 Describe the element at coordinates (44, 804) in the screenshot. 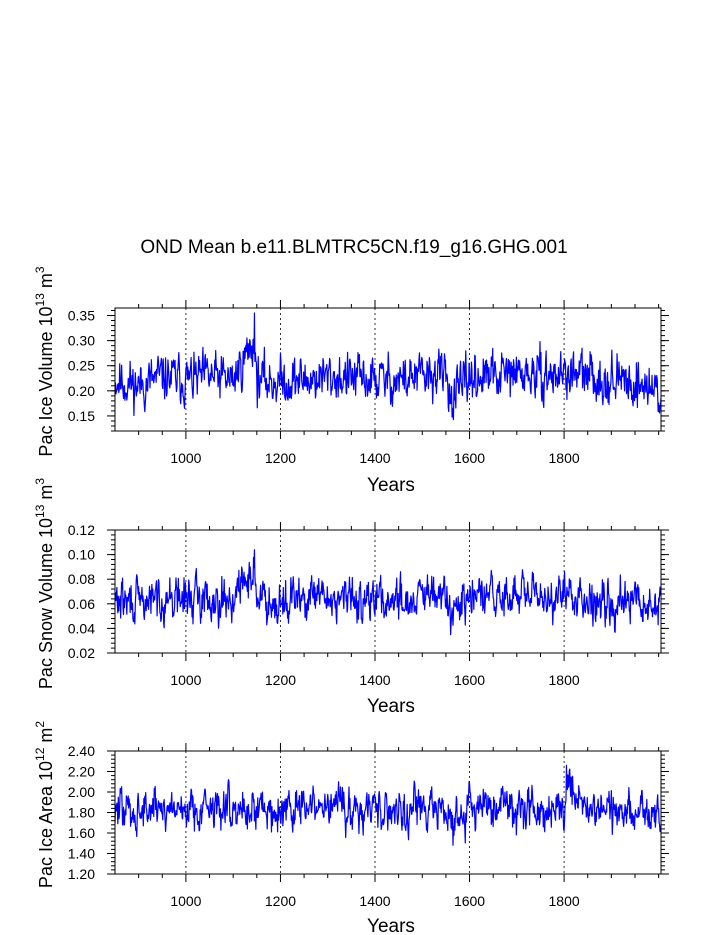

I see `y-axis-title: Pac Ice Area 1012 m2` at that location.